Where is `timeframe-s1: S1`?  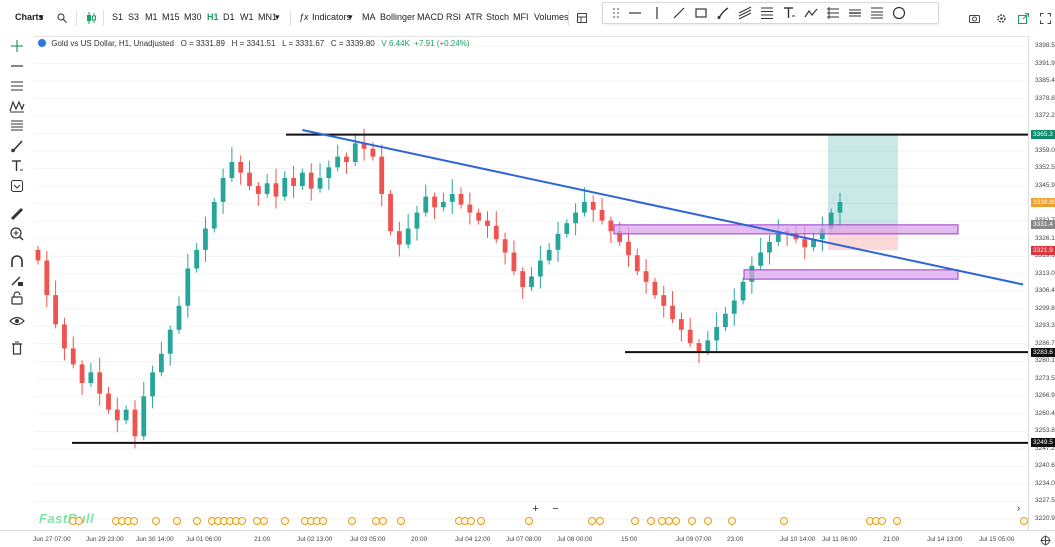 timeframe-s1: S1 is located at coordinates (118, 17).